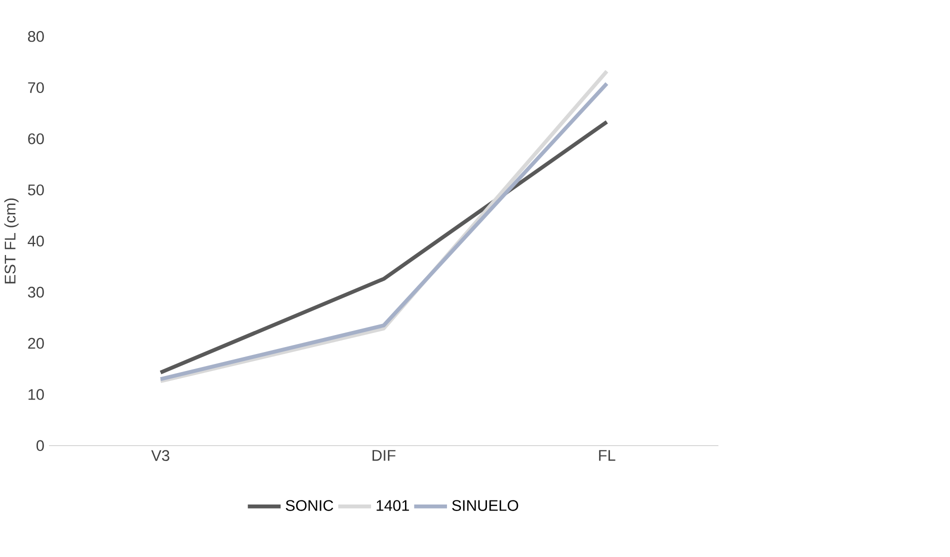 The image size is (950, 557). I want to click on x-tick-label: V3, so click(160, 456).